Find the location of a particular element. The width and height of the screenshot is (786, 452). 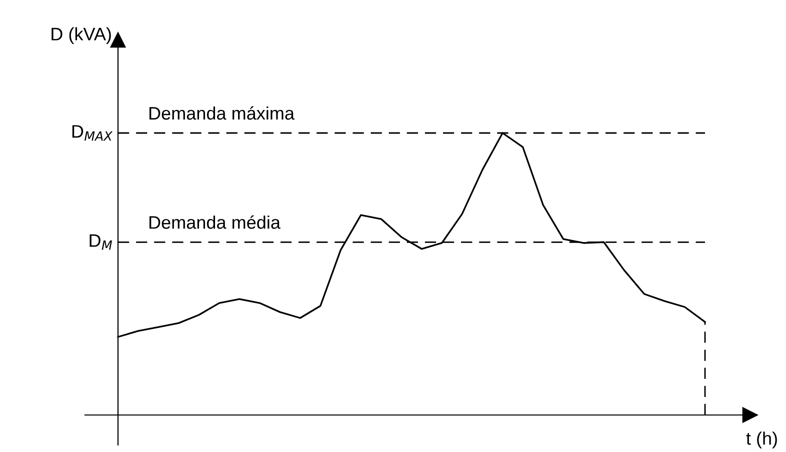

annotation: Demanda média is located at coordinates (214, 222).